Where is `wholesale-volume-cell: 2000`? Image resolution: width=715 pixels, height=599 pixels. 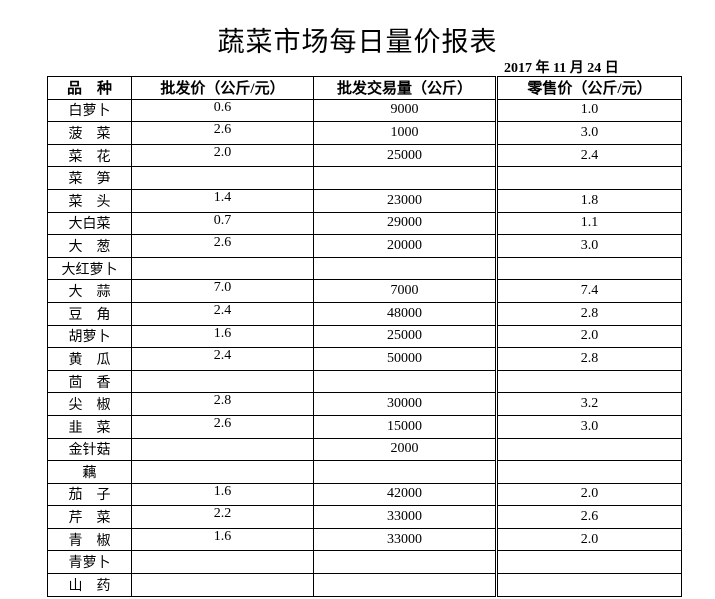
wholesale-volume-cell: 2000 is located at coordinates (405, 449).